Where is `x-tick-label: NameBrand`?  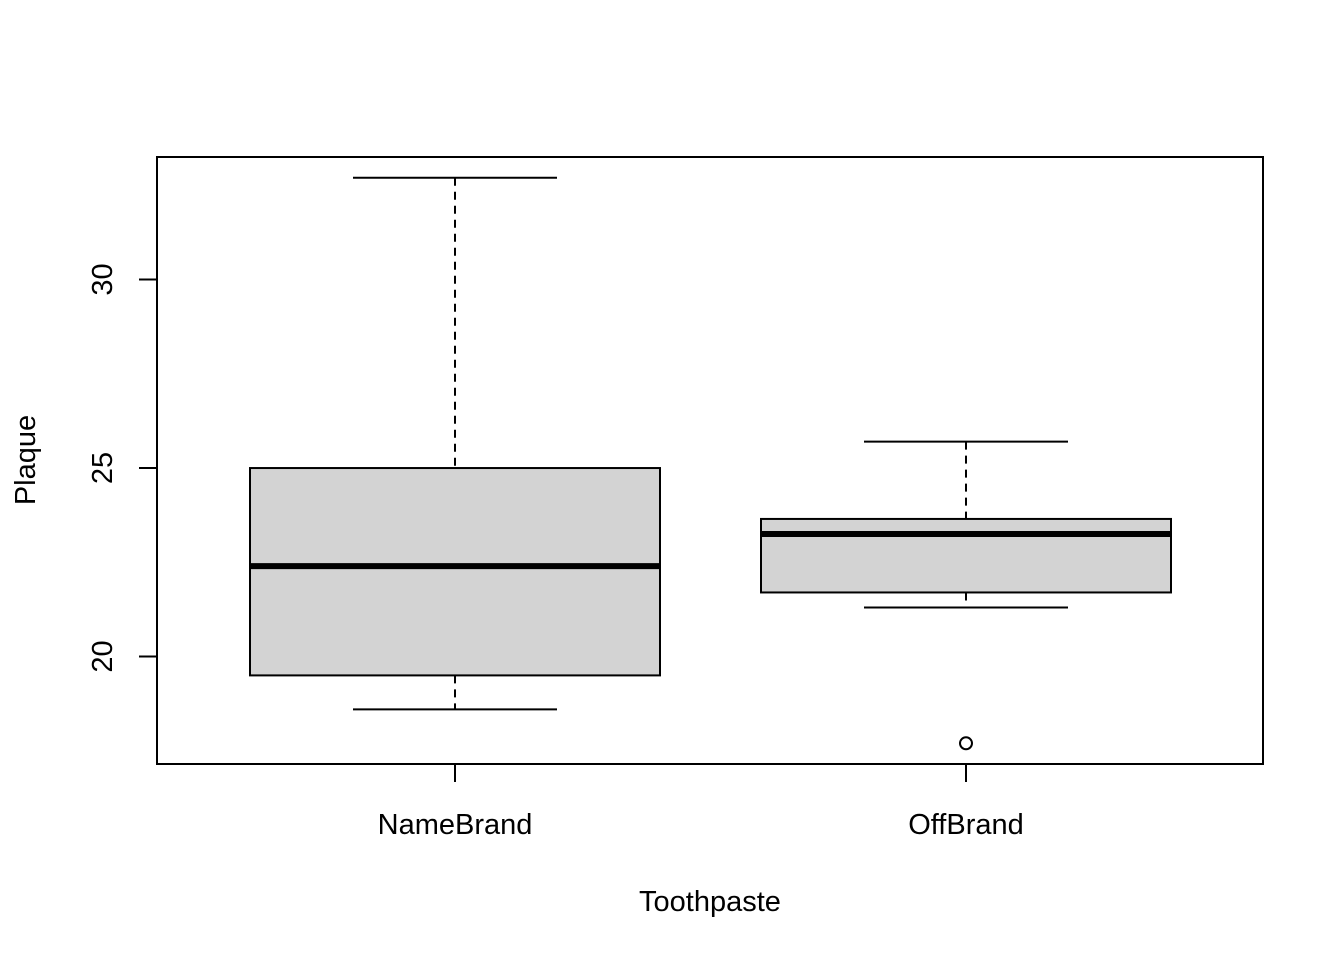 x-tick-label: NameBrand is located at coordinates (455, 825).